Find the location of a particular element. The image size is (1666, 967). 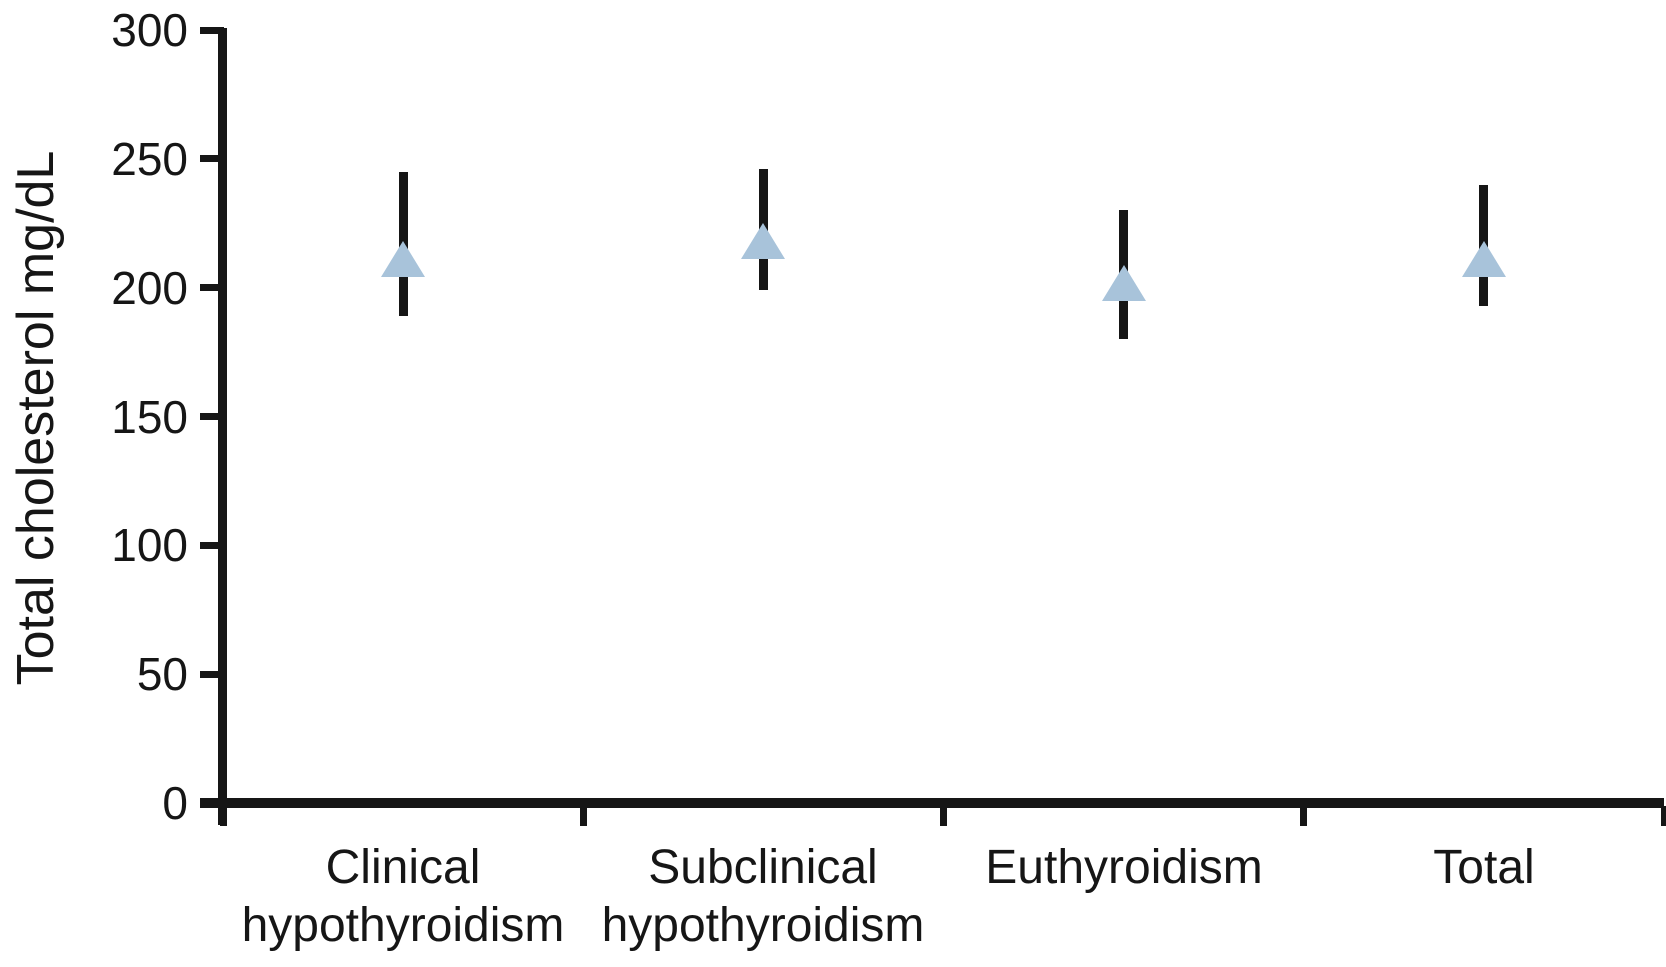

x-category-label: Total is located at coordinates (1484, 867).